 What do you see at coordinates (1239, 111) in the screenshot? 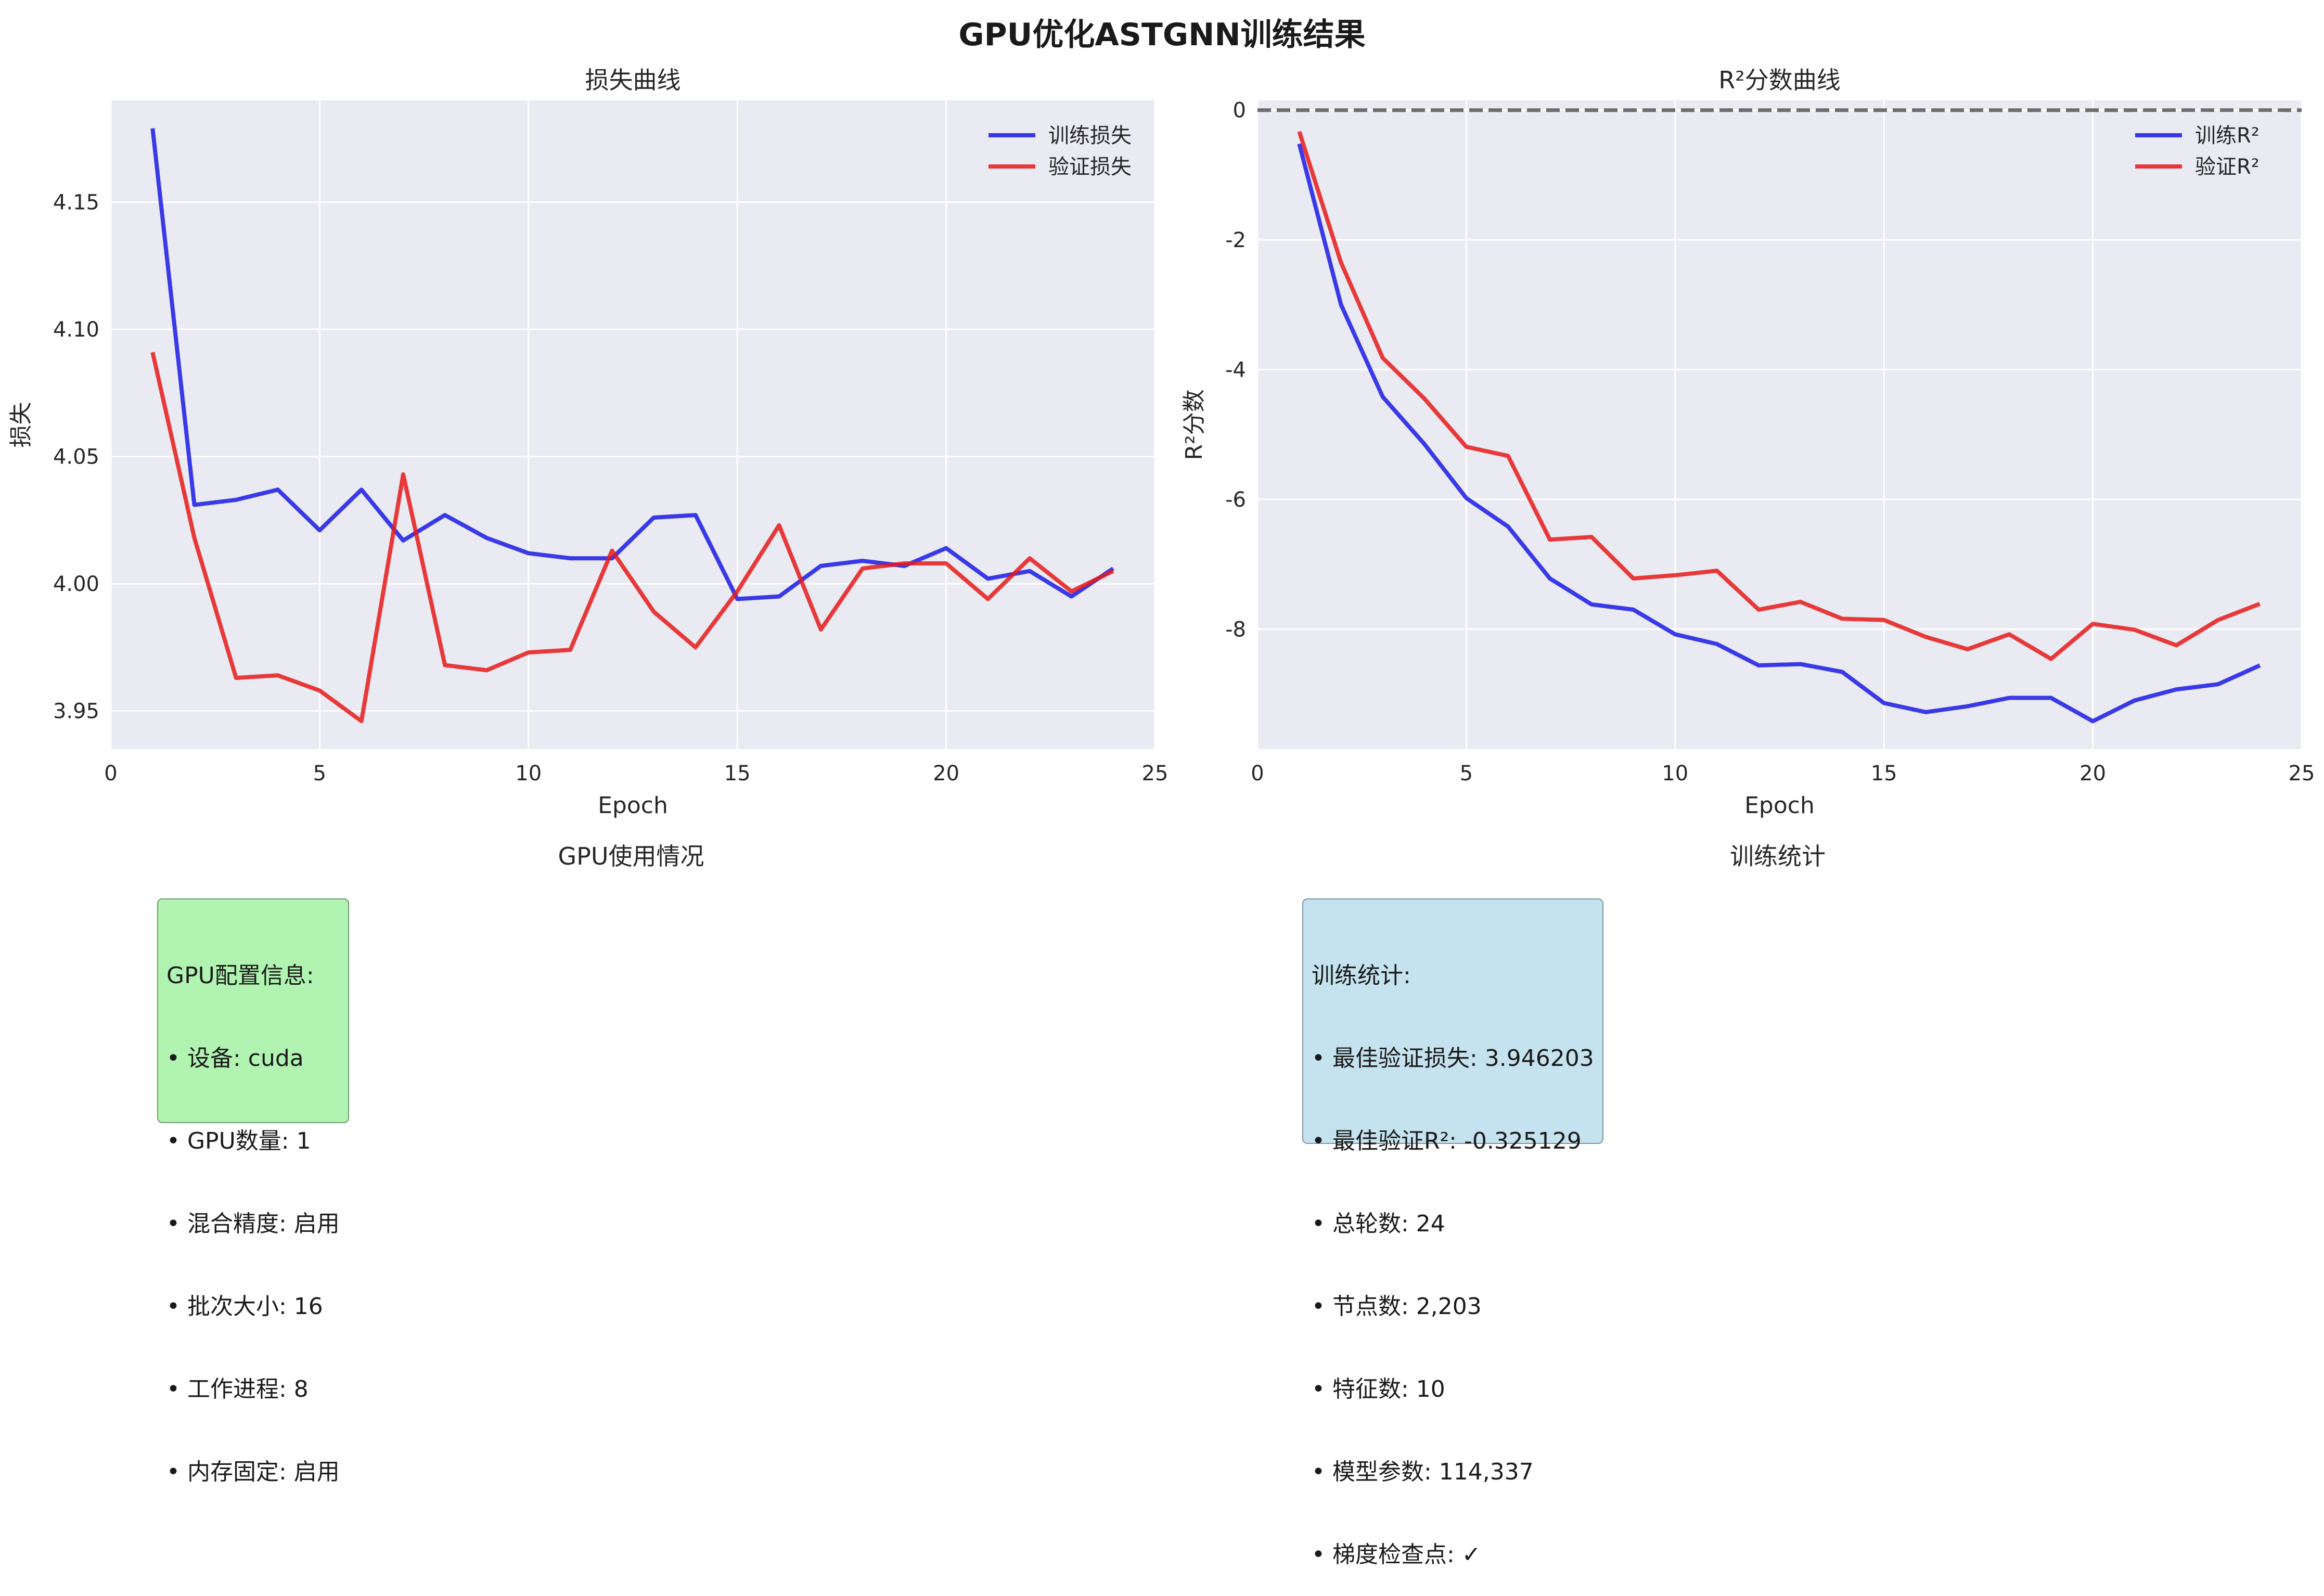
I see `y-tick-label: 0` at bounding box center [1239, 111].